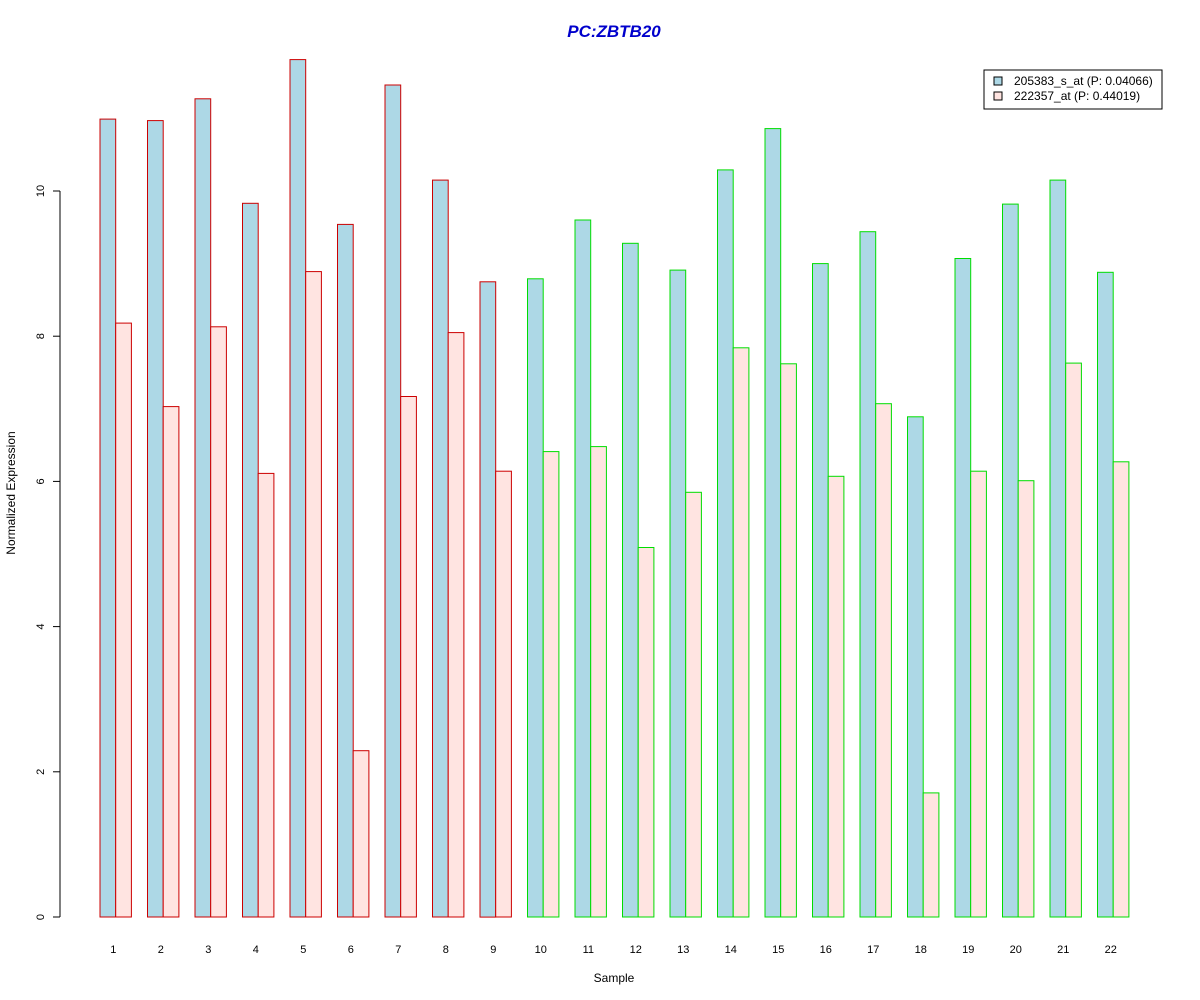 The width and height of the screenshot is (1200, 1000). What do you see at coordinates (1083, 81) in the screenshot?
I see `legend-entry-series1: 205383_s_at (P: 0.04066)` at bounding box center [1083, 81].